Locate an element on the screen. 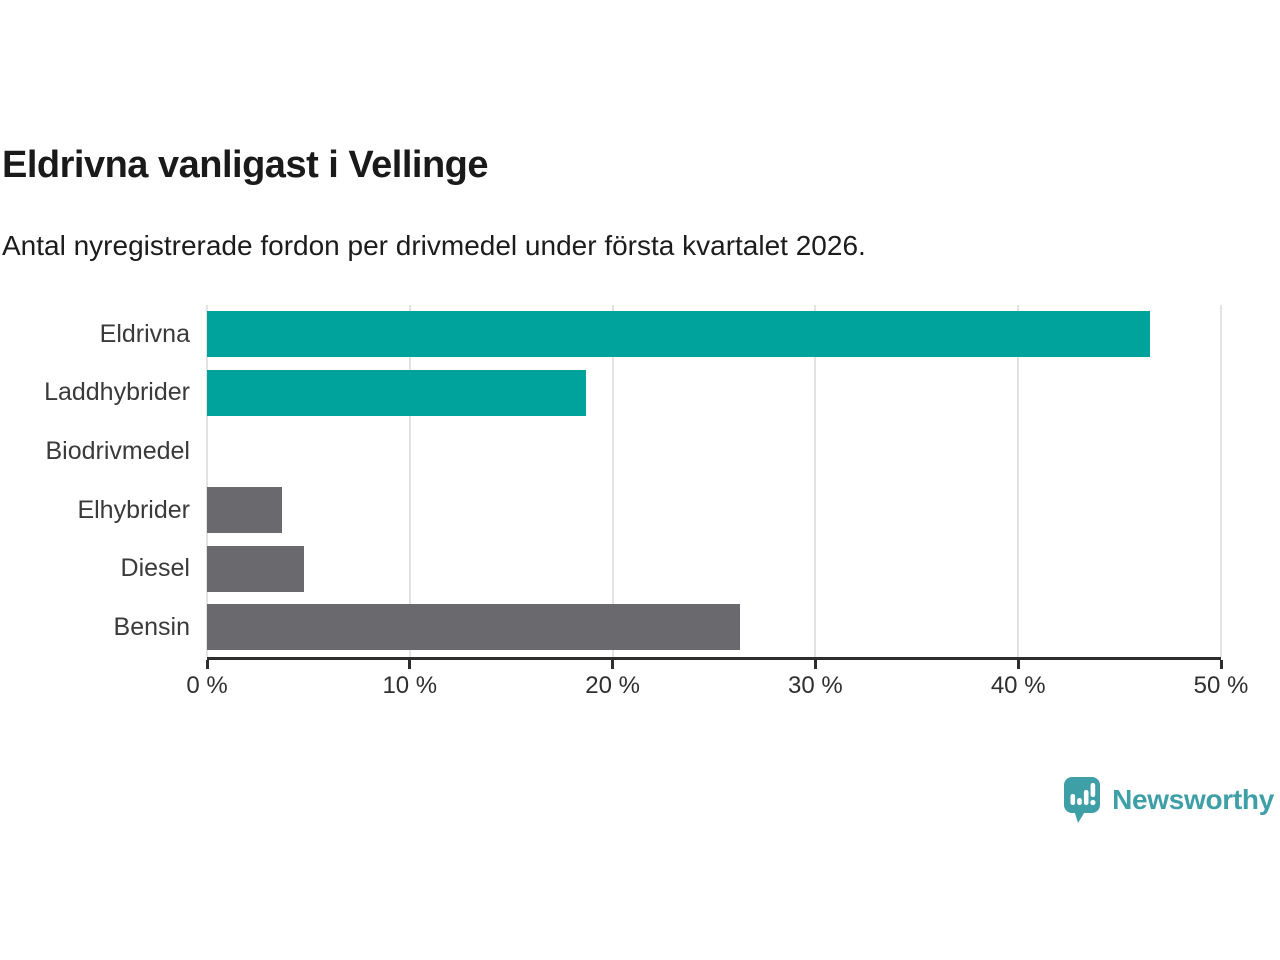 This screenshot has width=1280, height=960. x-axis: 0 % 10 % 20 % 30 % 40 % 50 % is located at coordinates (717, 685).